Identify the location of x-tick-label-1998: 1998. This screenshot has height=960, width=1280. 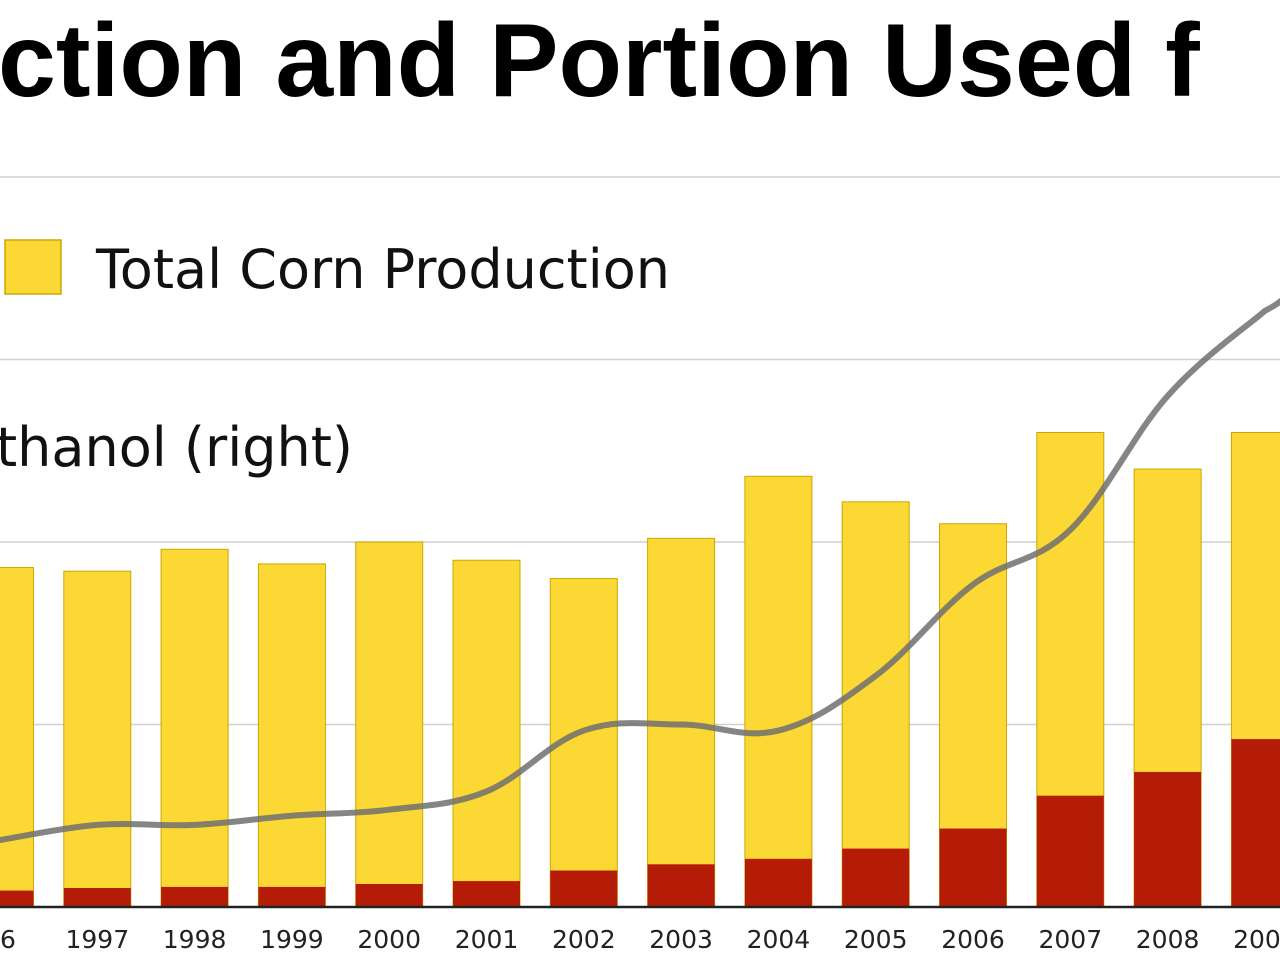
(195, 939).